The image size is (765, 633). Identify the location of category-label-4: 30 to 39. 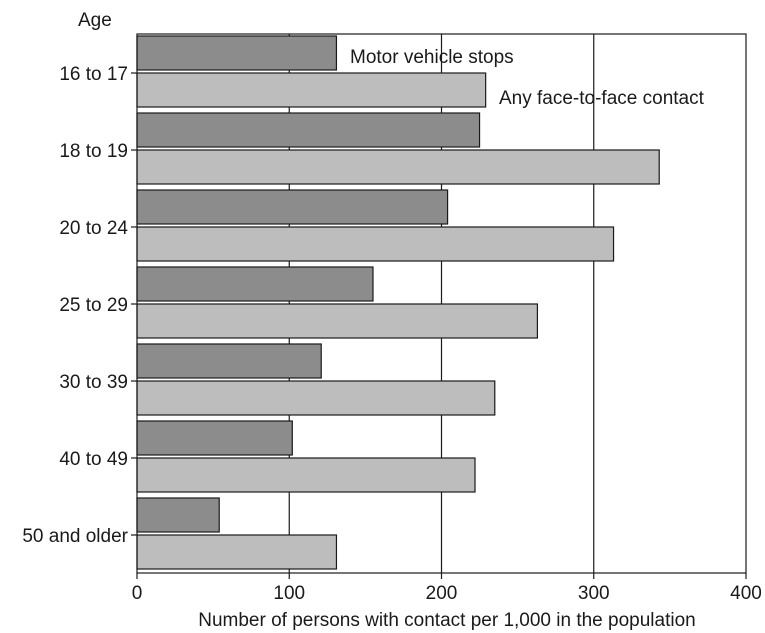
(93, 382).